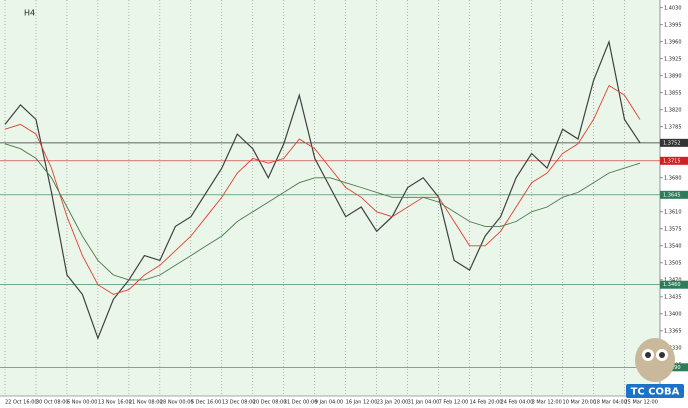 This screenshot has height=408, width=688. I want to click on y-tick-label: 1.3820, so click(673, 110).